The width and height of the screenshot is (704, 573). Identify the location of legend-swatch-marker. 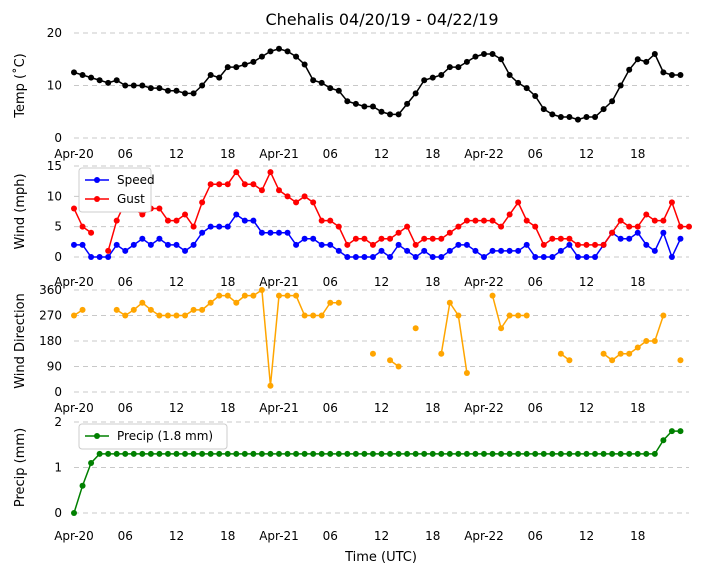
(97, 199).